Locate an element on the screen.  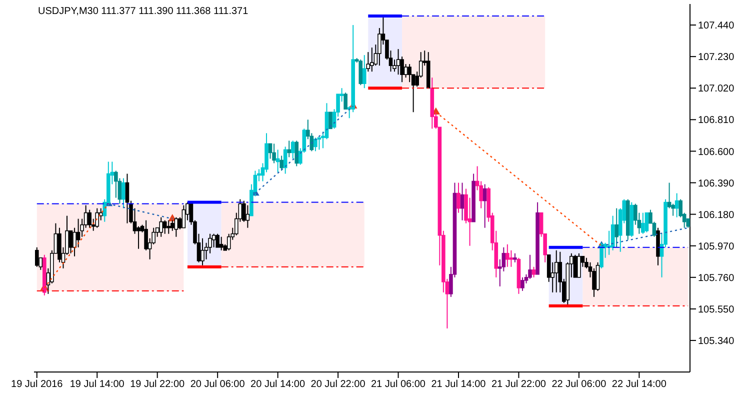
x-tick-label: 21 Jul 06:00 is located at coordinates (398, 384).